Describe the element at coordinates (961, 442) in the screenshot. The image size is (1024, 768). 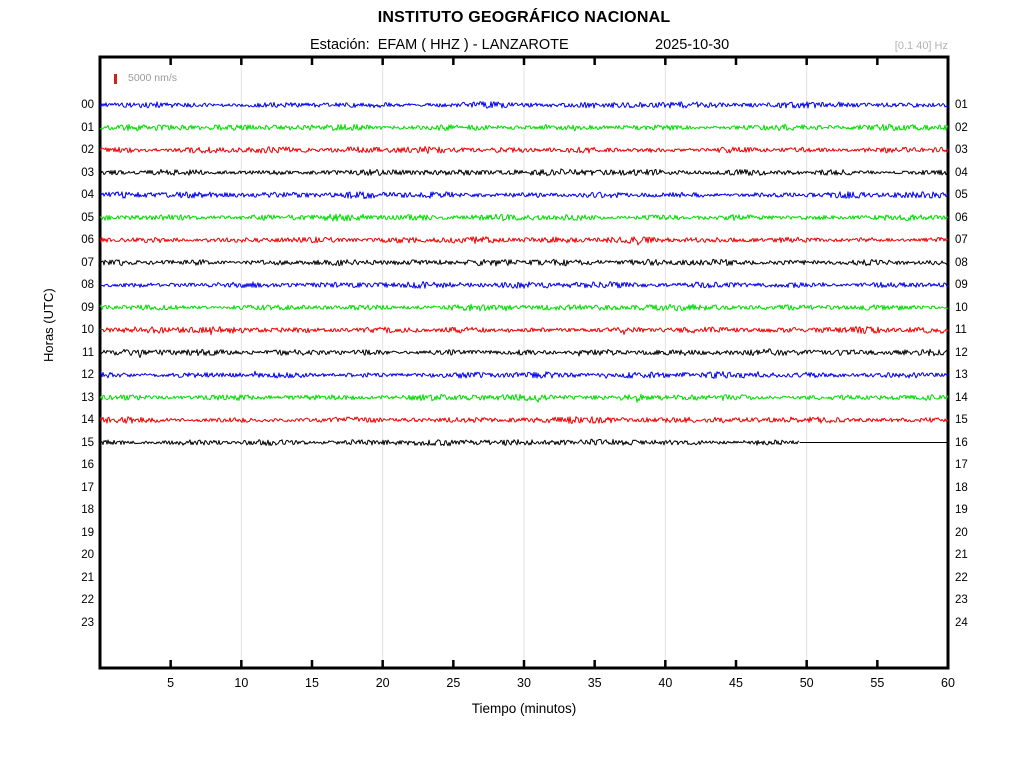
I see `hour-label-right-16: 16` at that location.